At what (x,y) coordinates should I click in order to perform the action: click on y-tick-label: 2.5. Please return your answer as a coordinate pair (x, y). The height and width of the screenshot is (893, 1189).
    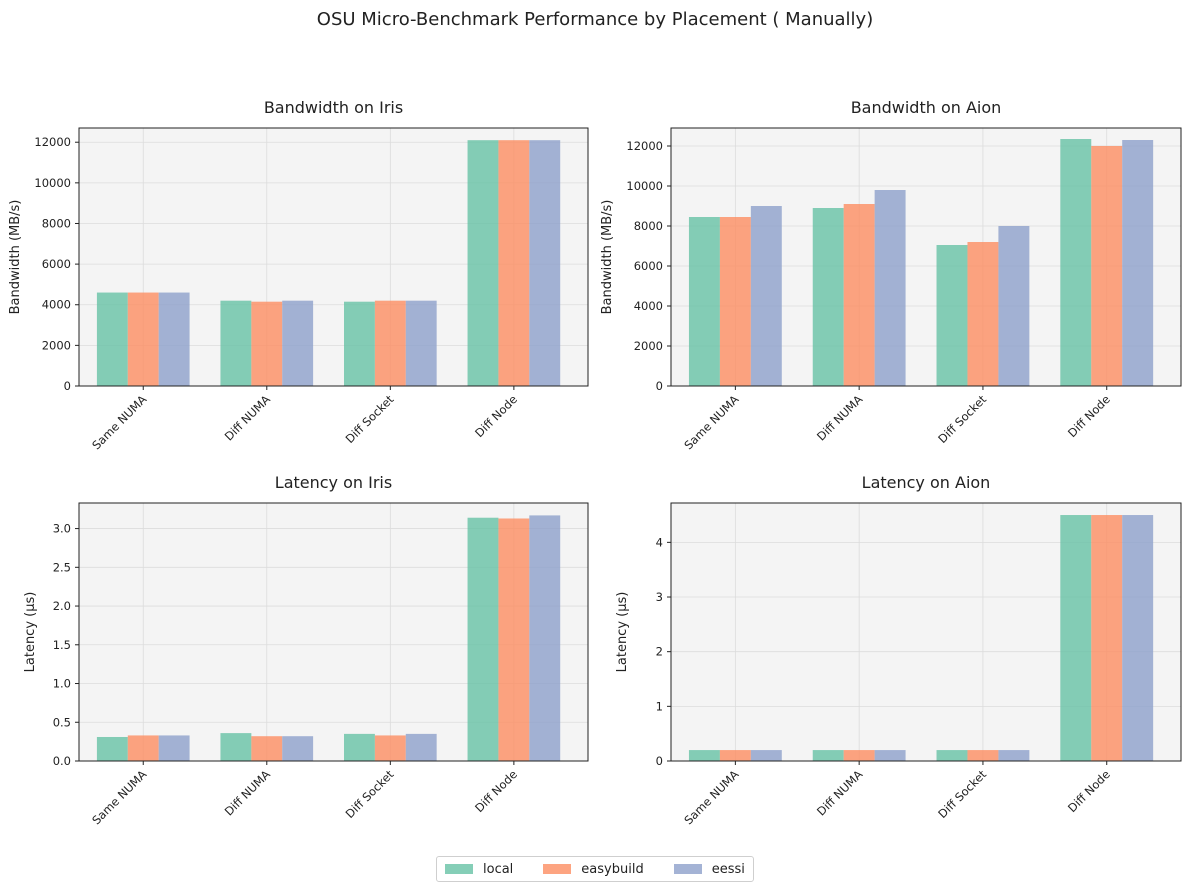
    Looking at the image, I should click on (62, 567).